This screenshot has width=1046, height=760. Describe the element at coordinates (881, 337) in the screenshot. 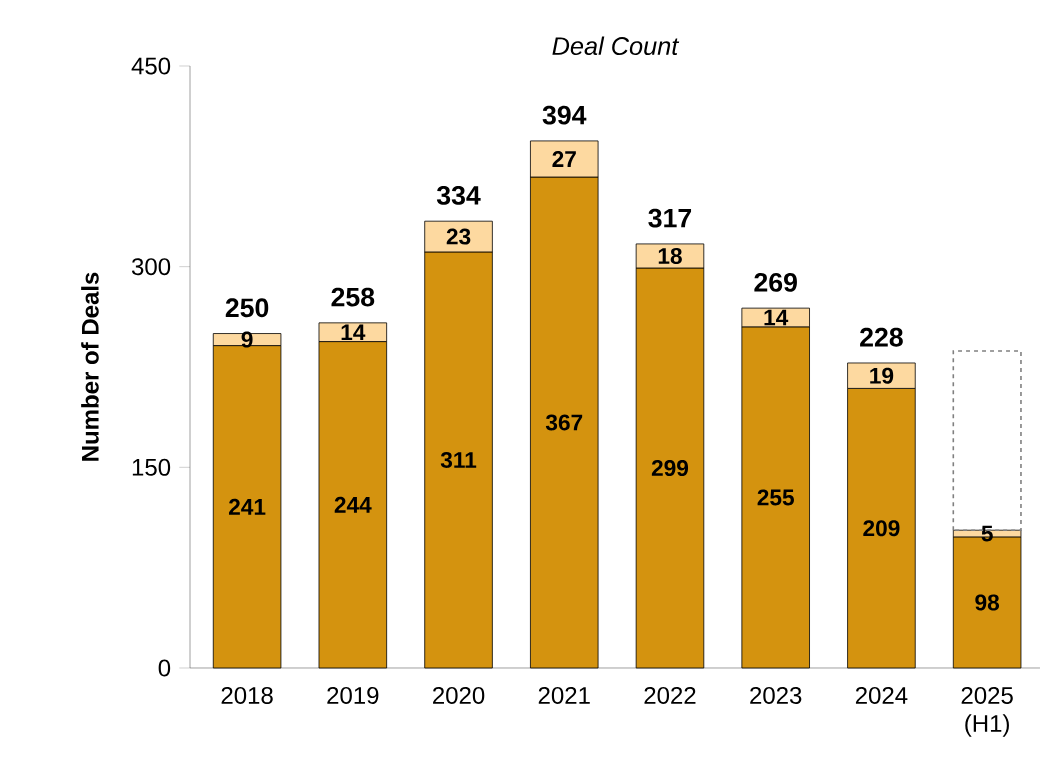

I see `total-label: 228` at that location.